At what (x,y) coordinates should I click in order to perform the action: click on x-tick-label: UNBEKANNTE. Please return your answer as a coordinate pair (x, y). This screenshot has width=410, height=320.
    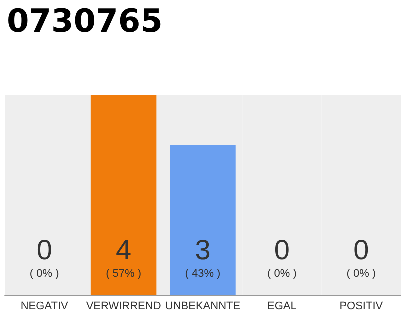
    Looking at the image, I should click on (203, 306).